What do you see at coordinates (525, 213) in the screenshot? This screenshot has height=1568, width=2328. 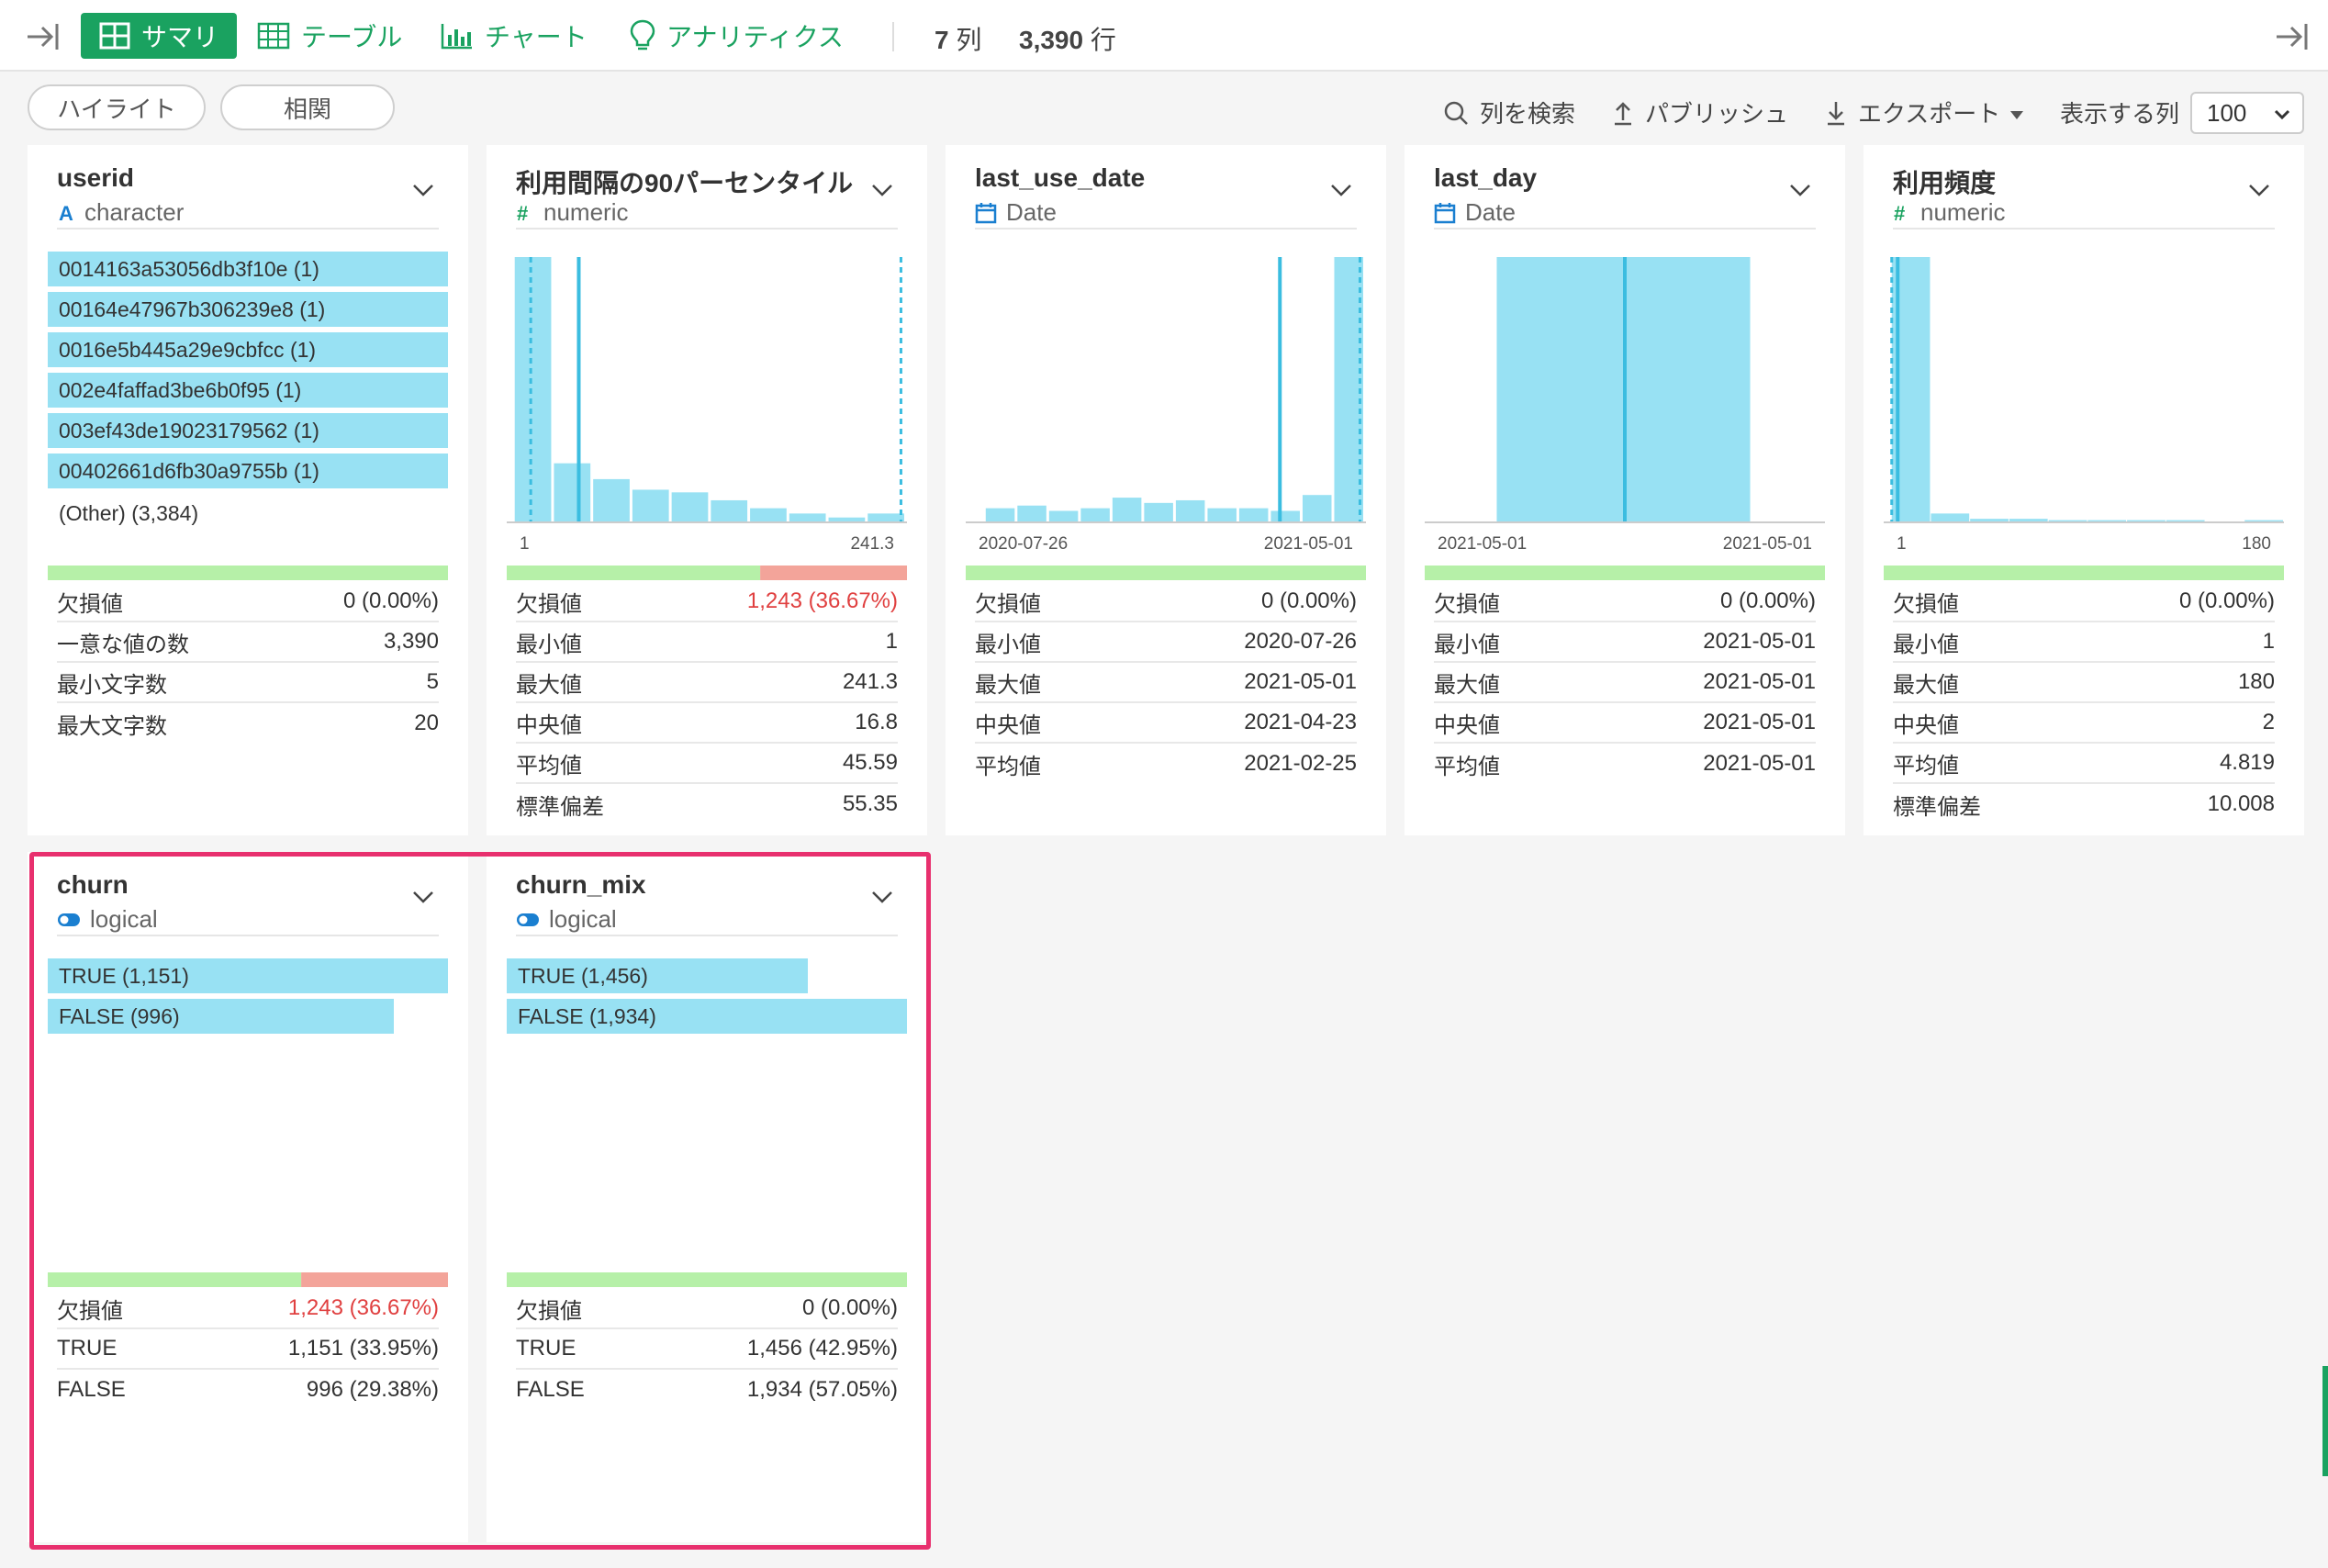 I see `numeric-type-icon: #` at bounding box center [525, 213].